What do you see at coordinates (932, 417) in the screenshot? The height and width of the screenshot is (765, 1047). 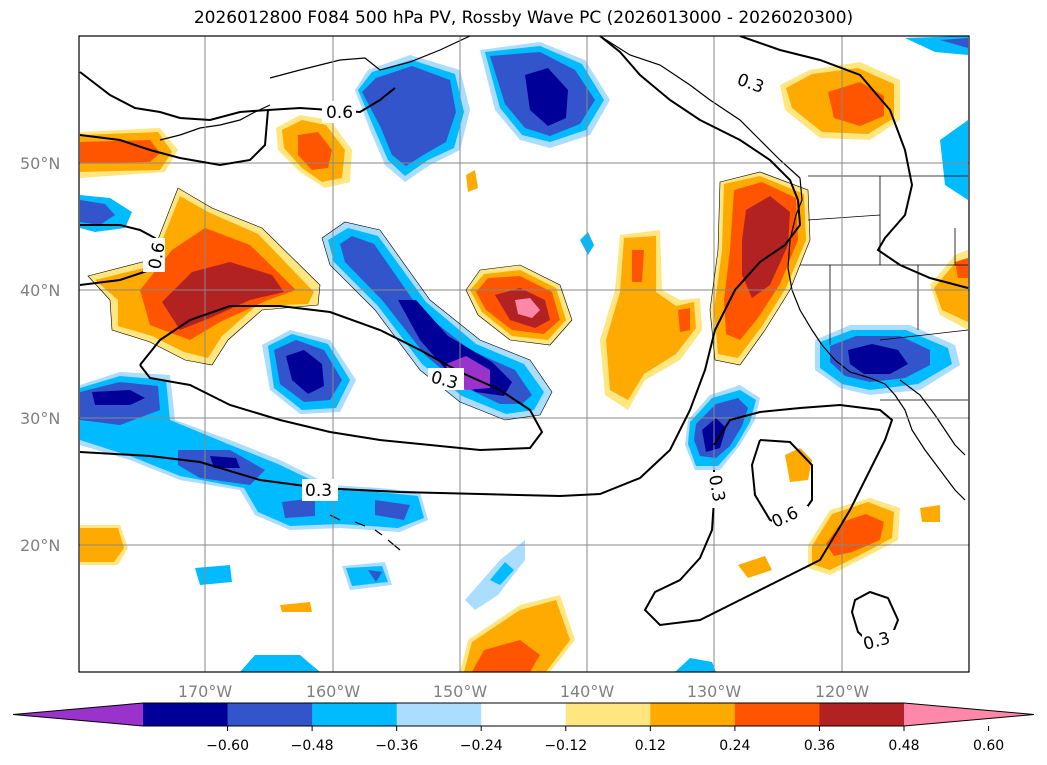 I see `gulf-of-california-coast` at bounding box center [932, 417].